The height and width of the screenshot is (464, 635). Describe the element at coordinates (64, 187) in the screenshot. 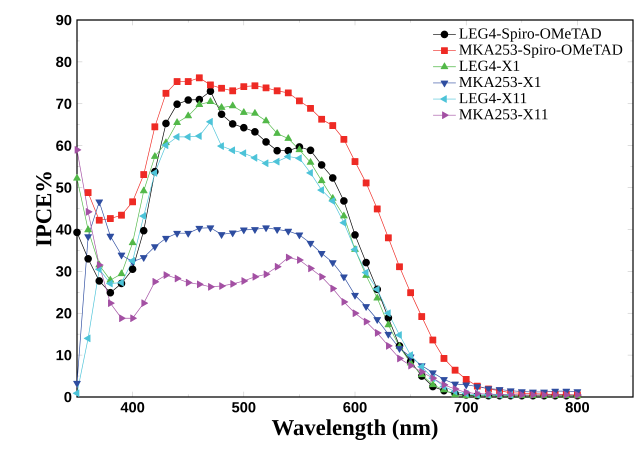

I see `y-tick-label: 50` at that location.